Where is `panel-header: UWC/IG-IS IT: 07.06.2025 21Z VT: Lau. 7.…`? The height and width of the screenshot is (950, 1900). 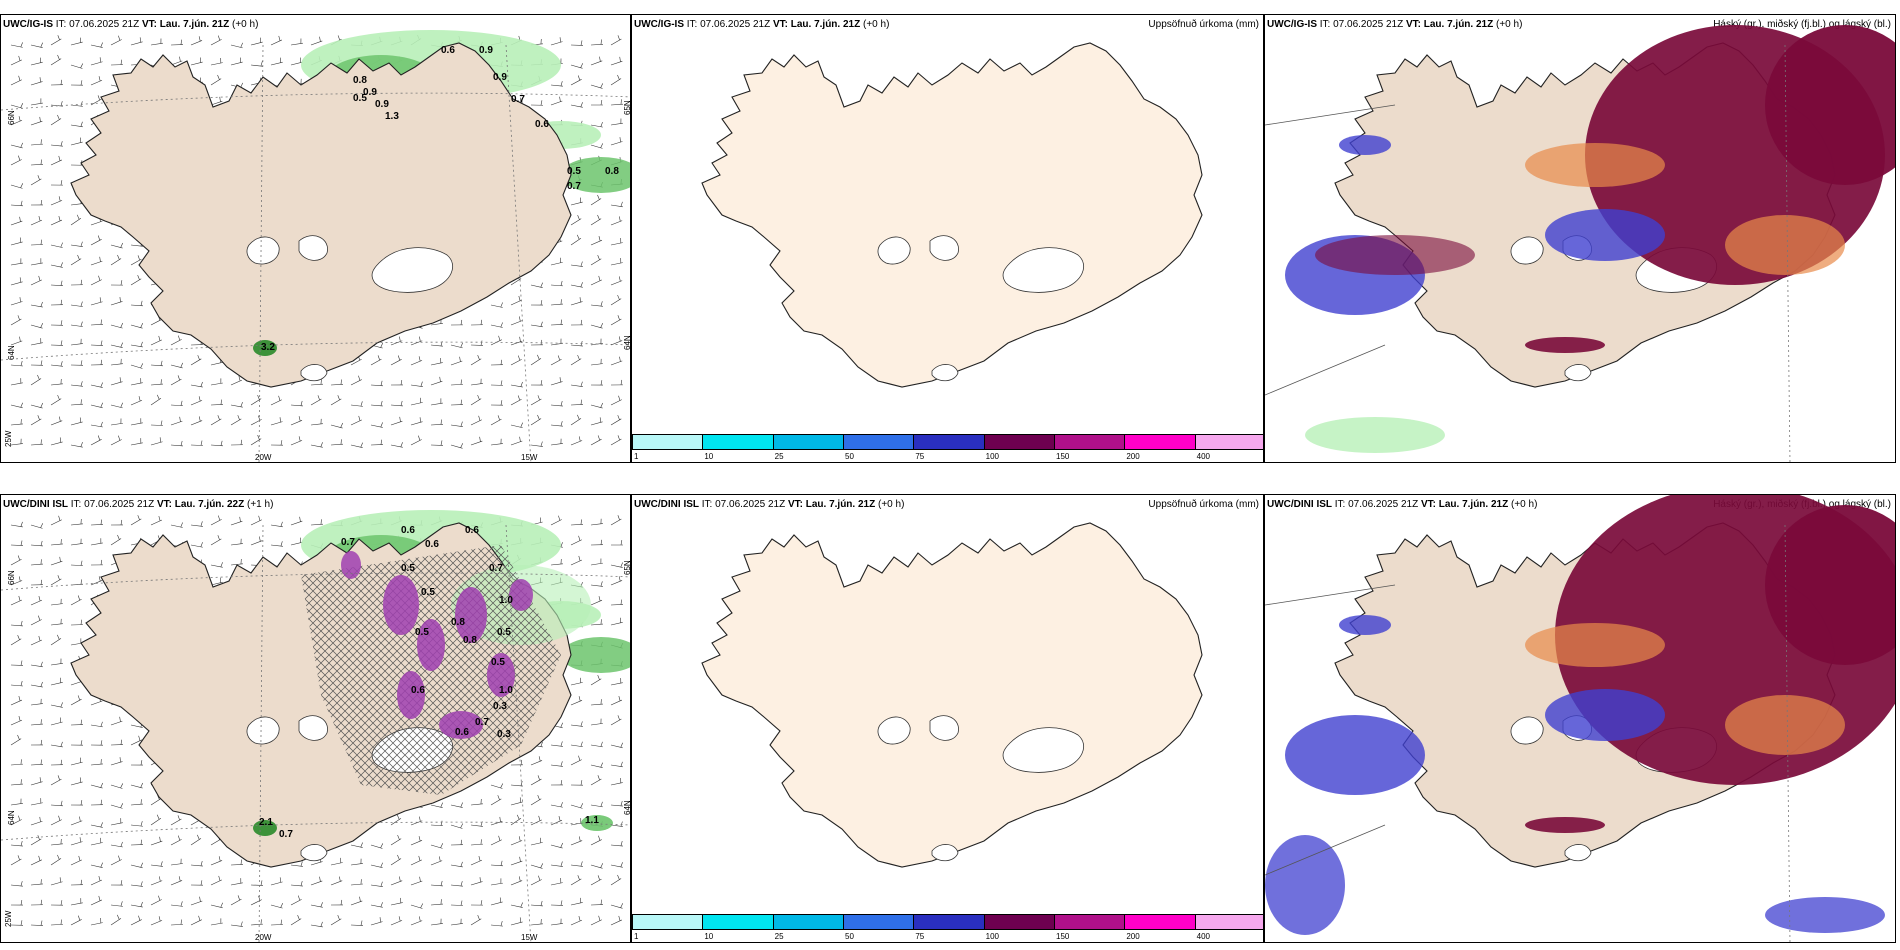 panel-header: UWC/IG-IS IT: 07.06.2025 21Z VT: Lau. 7.… is located at coordinates (946, 26).